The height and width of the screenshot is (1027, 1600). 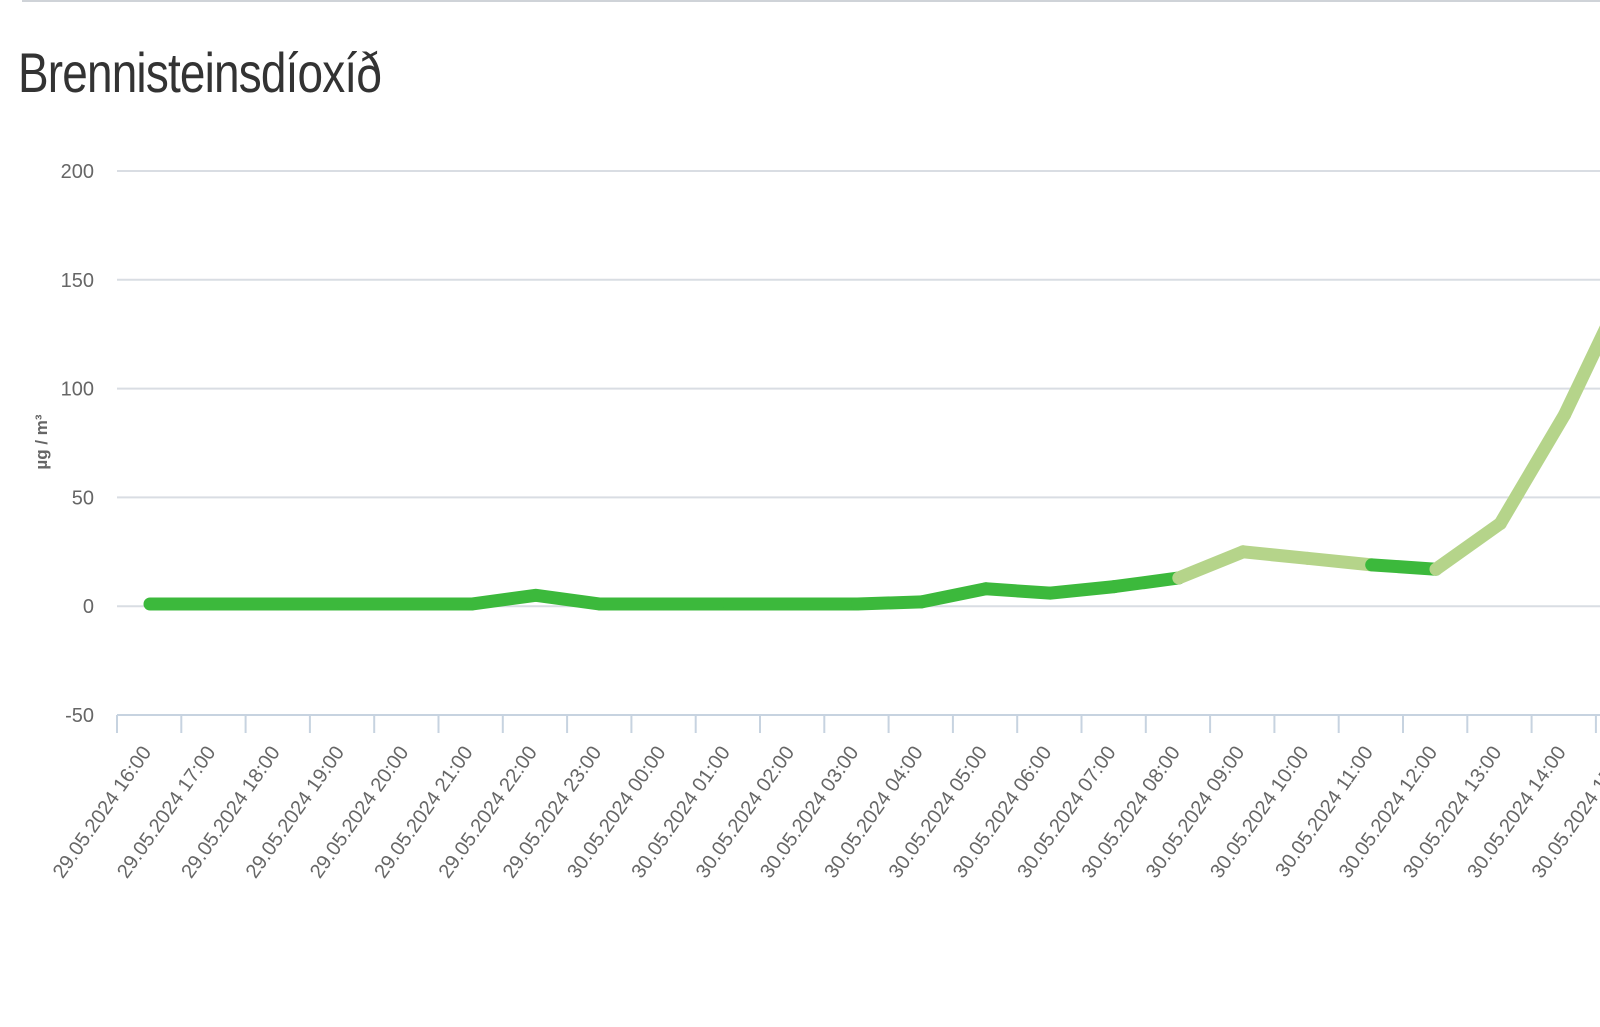 What do you see at coordinates (77, 281) in the screenshot?
I see `y-tick-label: 150` at bounding box center [77, 281].